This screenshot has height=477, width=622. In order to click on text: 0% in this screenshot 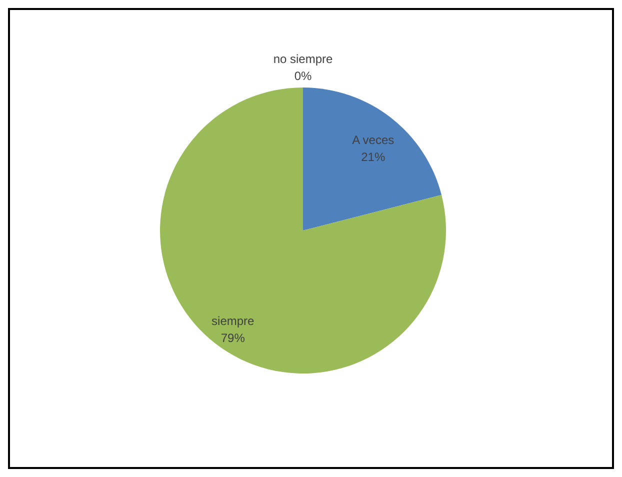, I will do `click(303, 75)`.